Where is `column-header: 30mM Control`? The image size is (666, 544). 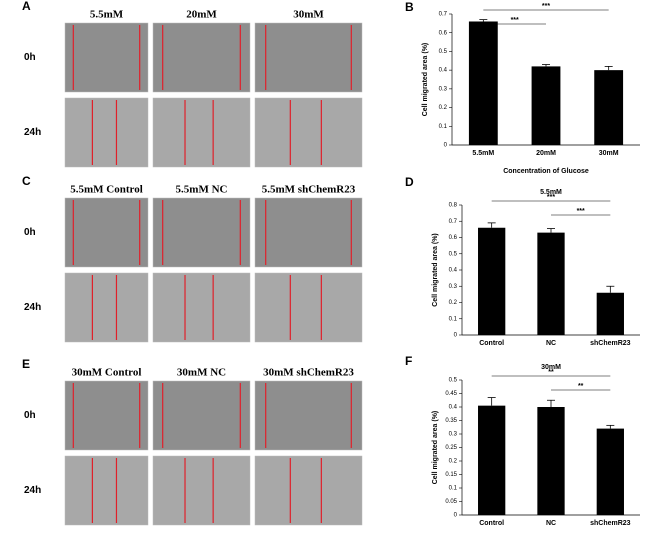 column-header: 30mM Control is located at coordinates (107, 373).